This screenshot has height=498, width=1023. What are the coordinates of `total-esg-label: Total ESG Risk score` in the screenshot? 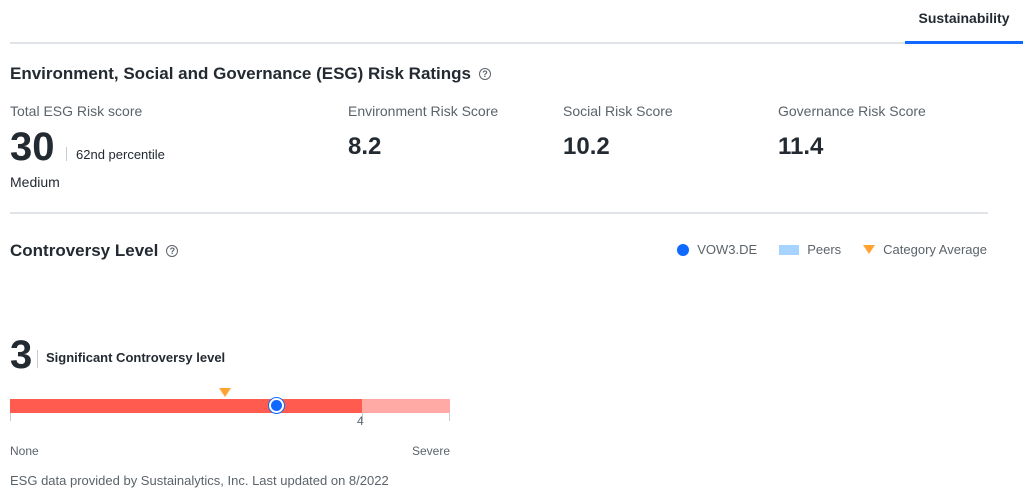 It's located at (76, 111).